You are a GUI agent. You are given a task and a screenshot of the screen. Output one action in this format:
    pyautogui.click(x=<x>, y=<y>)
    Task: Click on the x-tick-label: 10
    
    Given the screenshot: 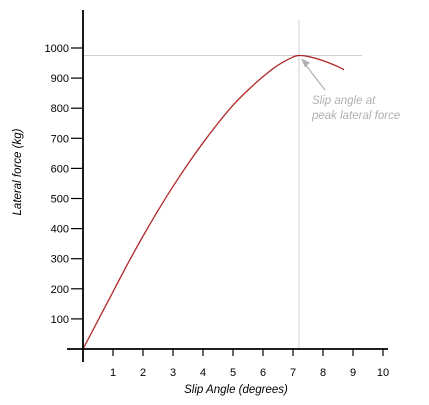 What is the action you would take?
    pyautogui.click(x=383, y=373)
    